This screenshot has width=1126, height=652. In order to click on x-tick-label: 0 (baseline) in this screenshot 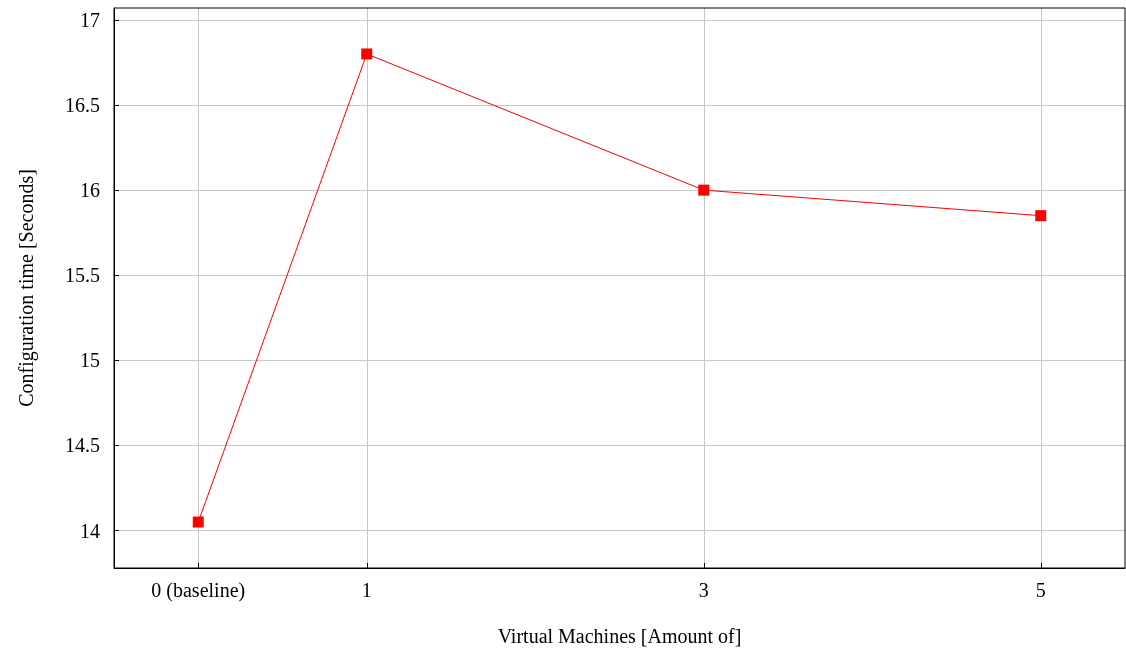, I will do `click(198, 590)`.